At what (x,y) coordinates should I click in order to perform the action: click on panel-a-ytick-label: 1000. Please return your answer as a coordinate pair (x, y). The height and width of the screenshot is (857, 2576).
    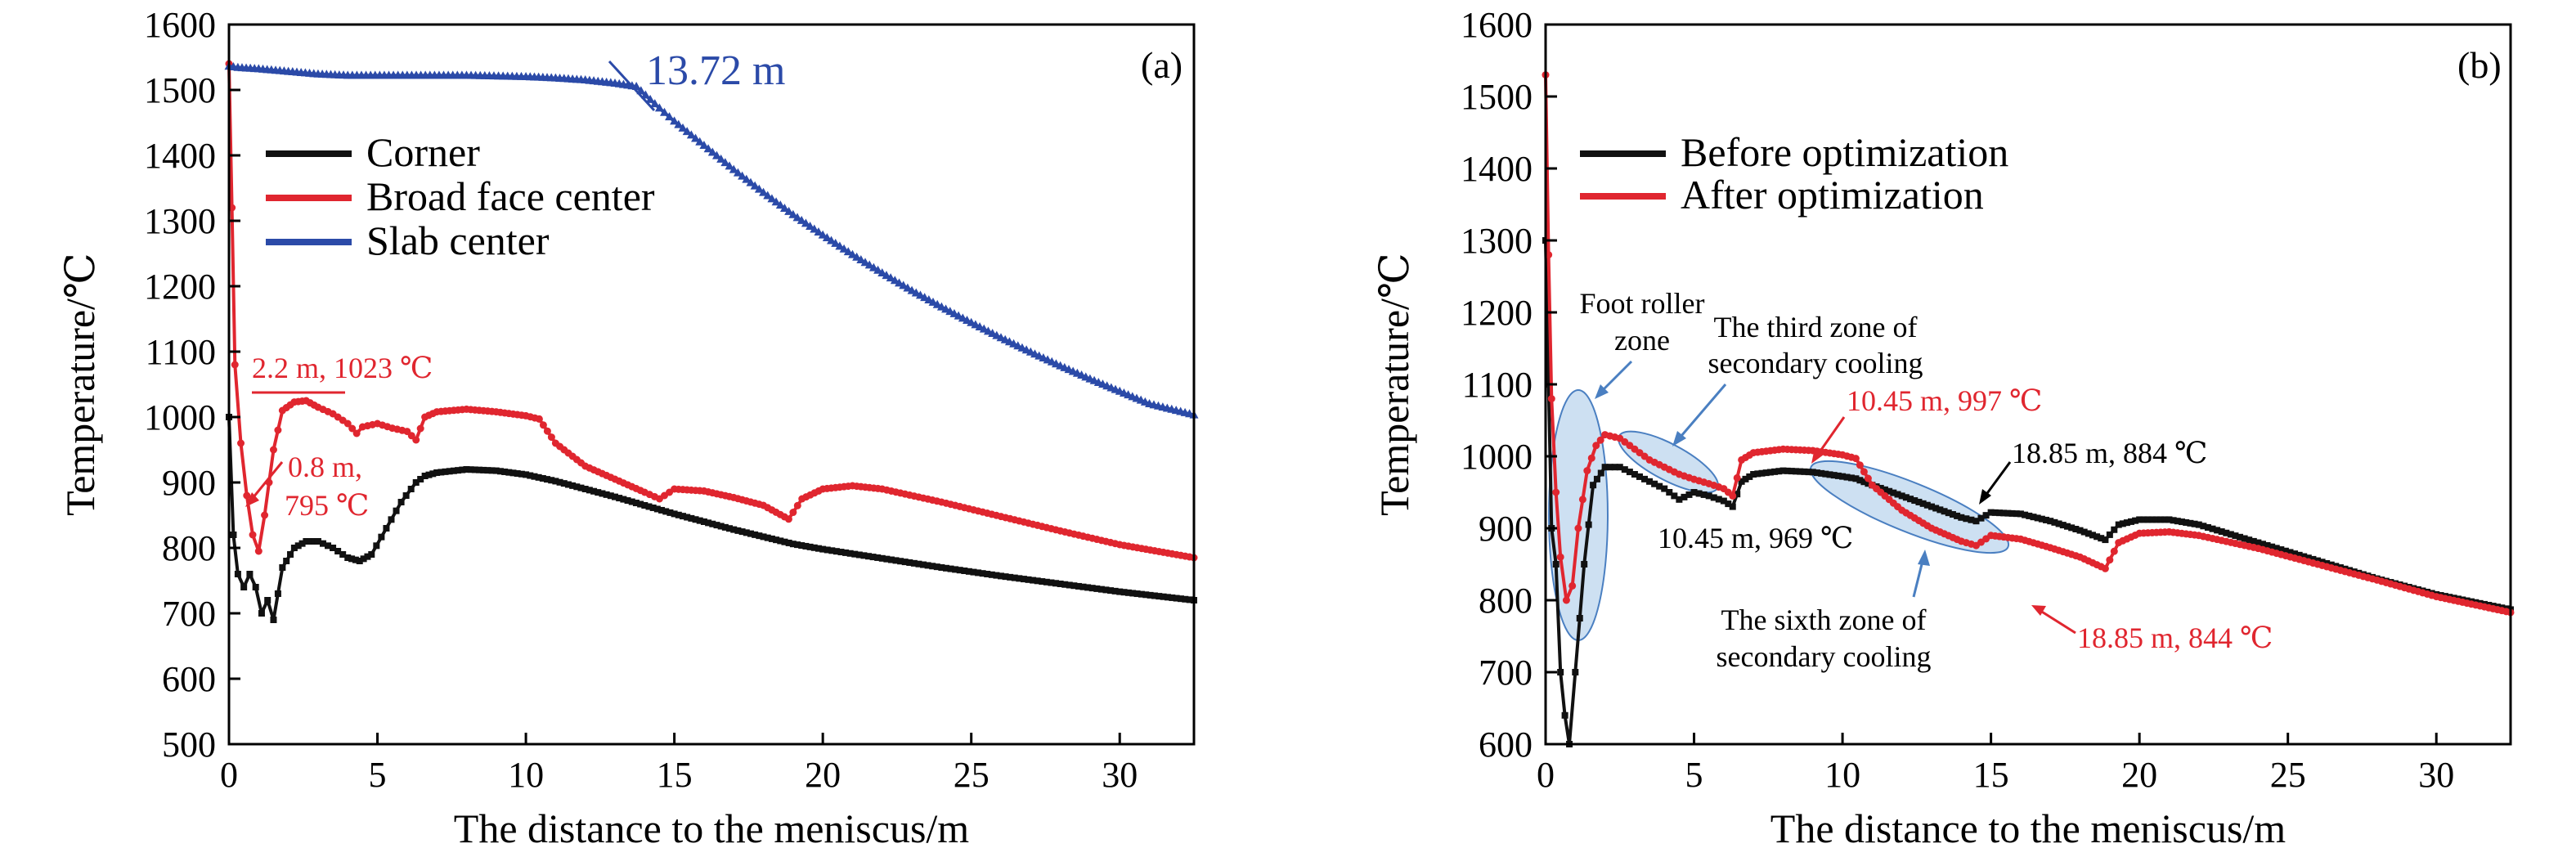
    Looking at the image, I should click on (180, 417).